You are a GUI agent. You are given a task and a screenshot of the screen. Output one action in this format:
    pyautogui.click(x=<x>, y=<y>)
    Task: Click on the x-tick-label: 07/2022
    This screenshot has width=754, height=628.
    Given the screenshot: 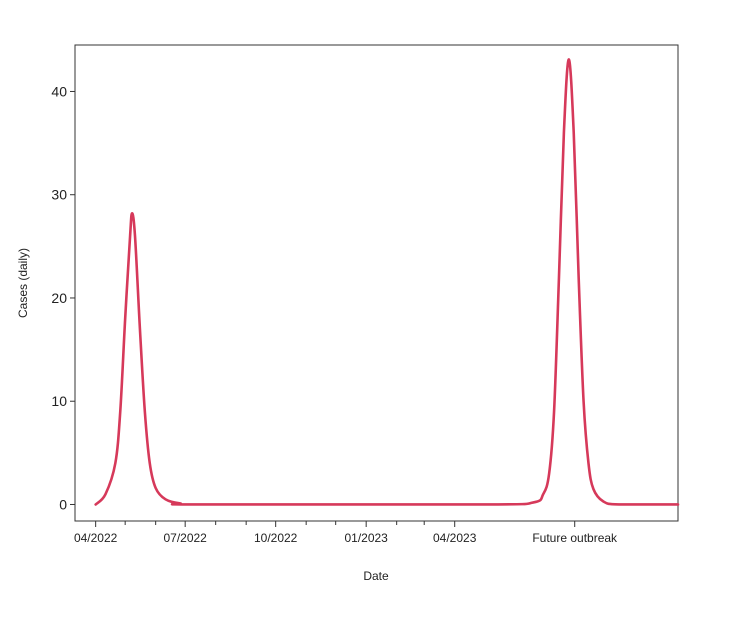 What is the action you would take?
    pyautogui.click(x=185, y=538)
    